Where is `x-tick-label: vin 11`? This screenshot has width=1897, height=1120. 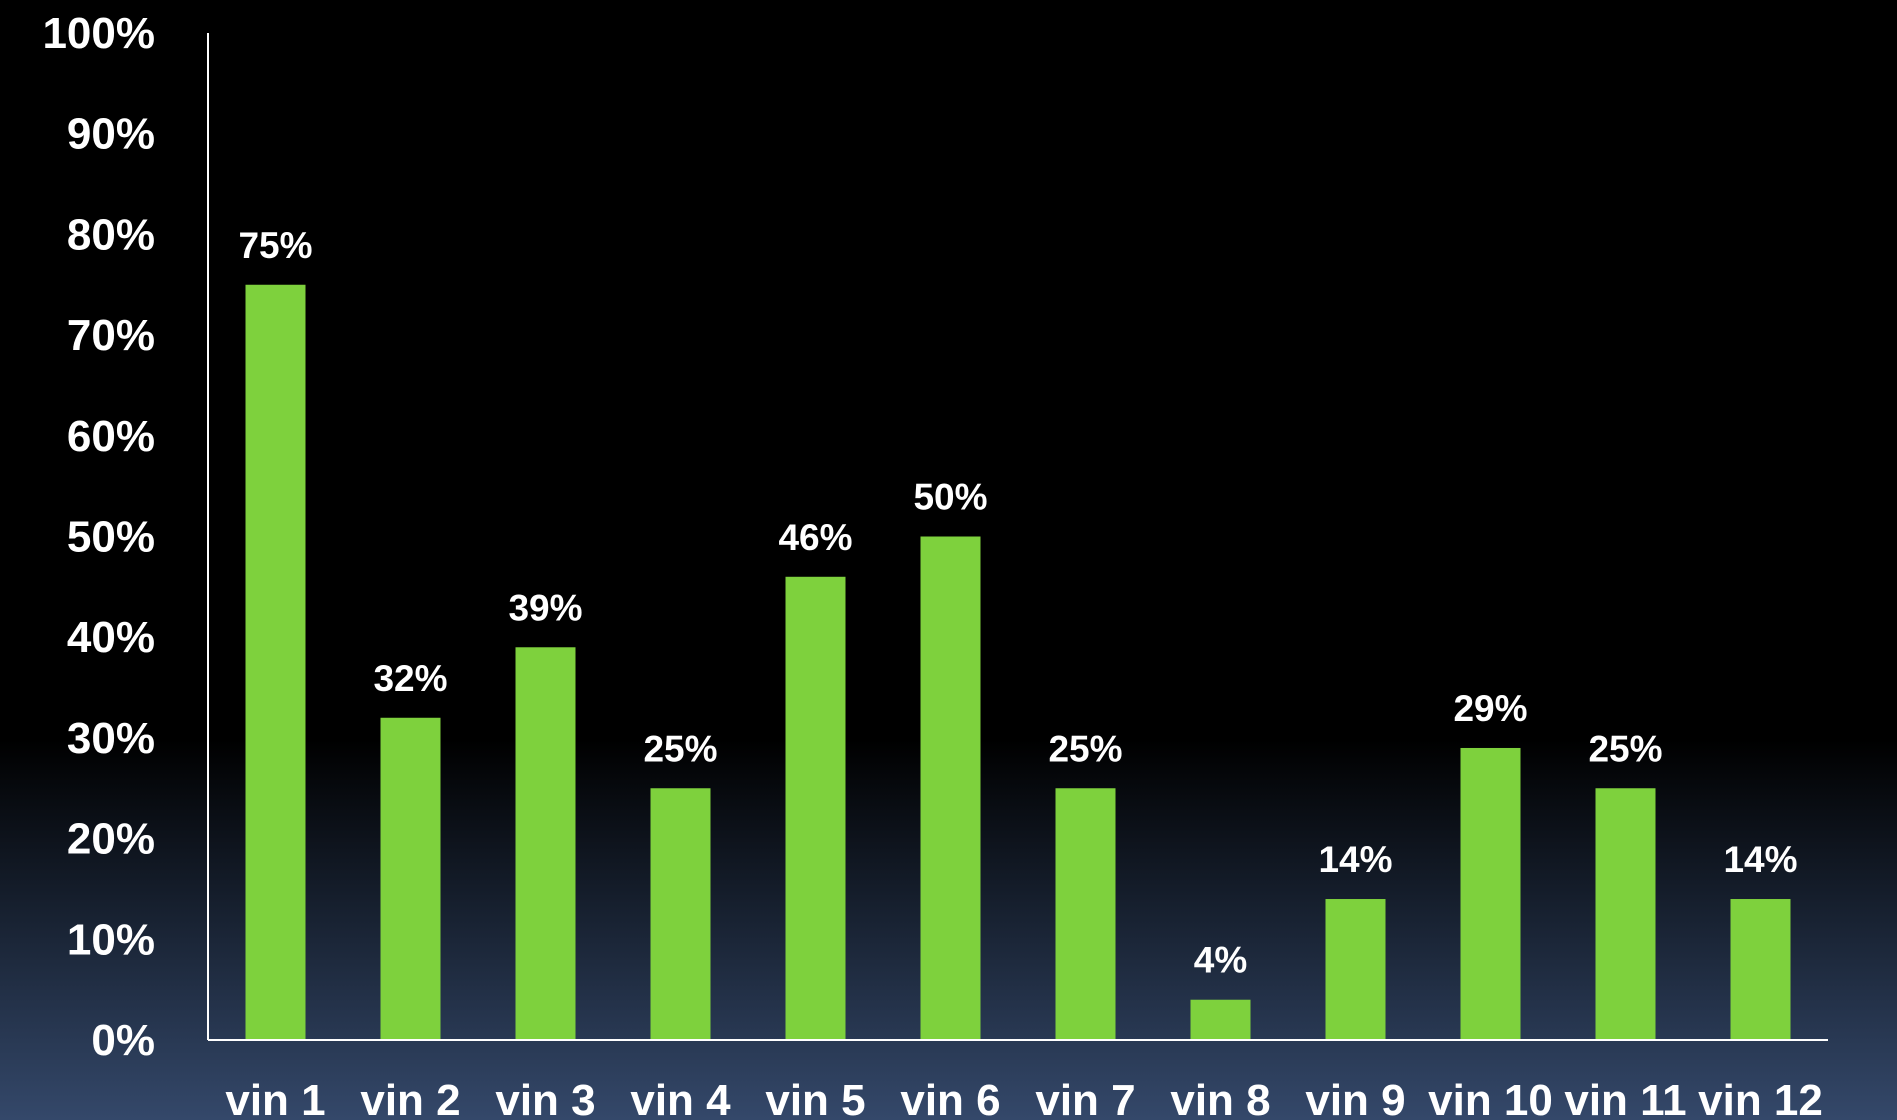
x-tick-label: vin 11 is located at coordinates (1625, 1098).